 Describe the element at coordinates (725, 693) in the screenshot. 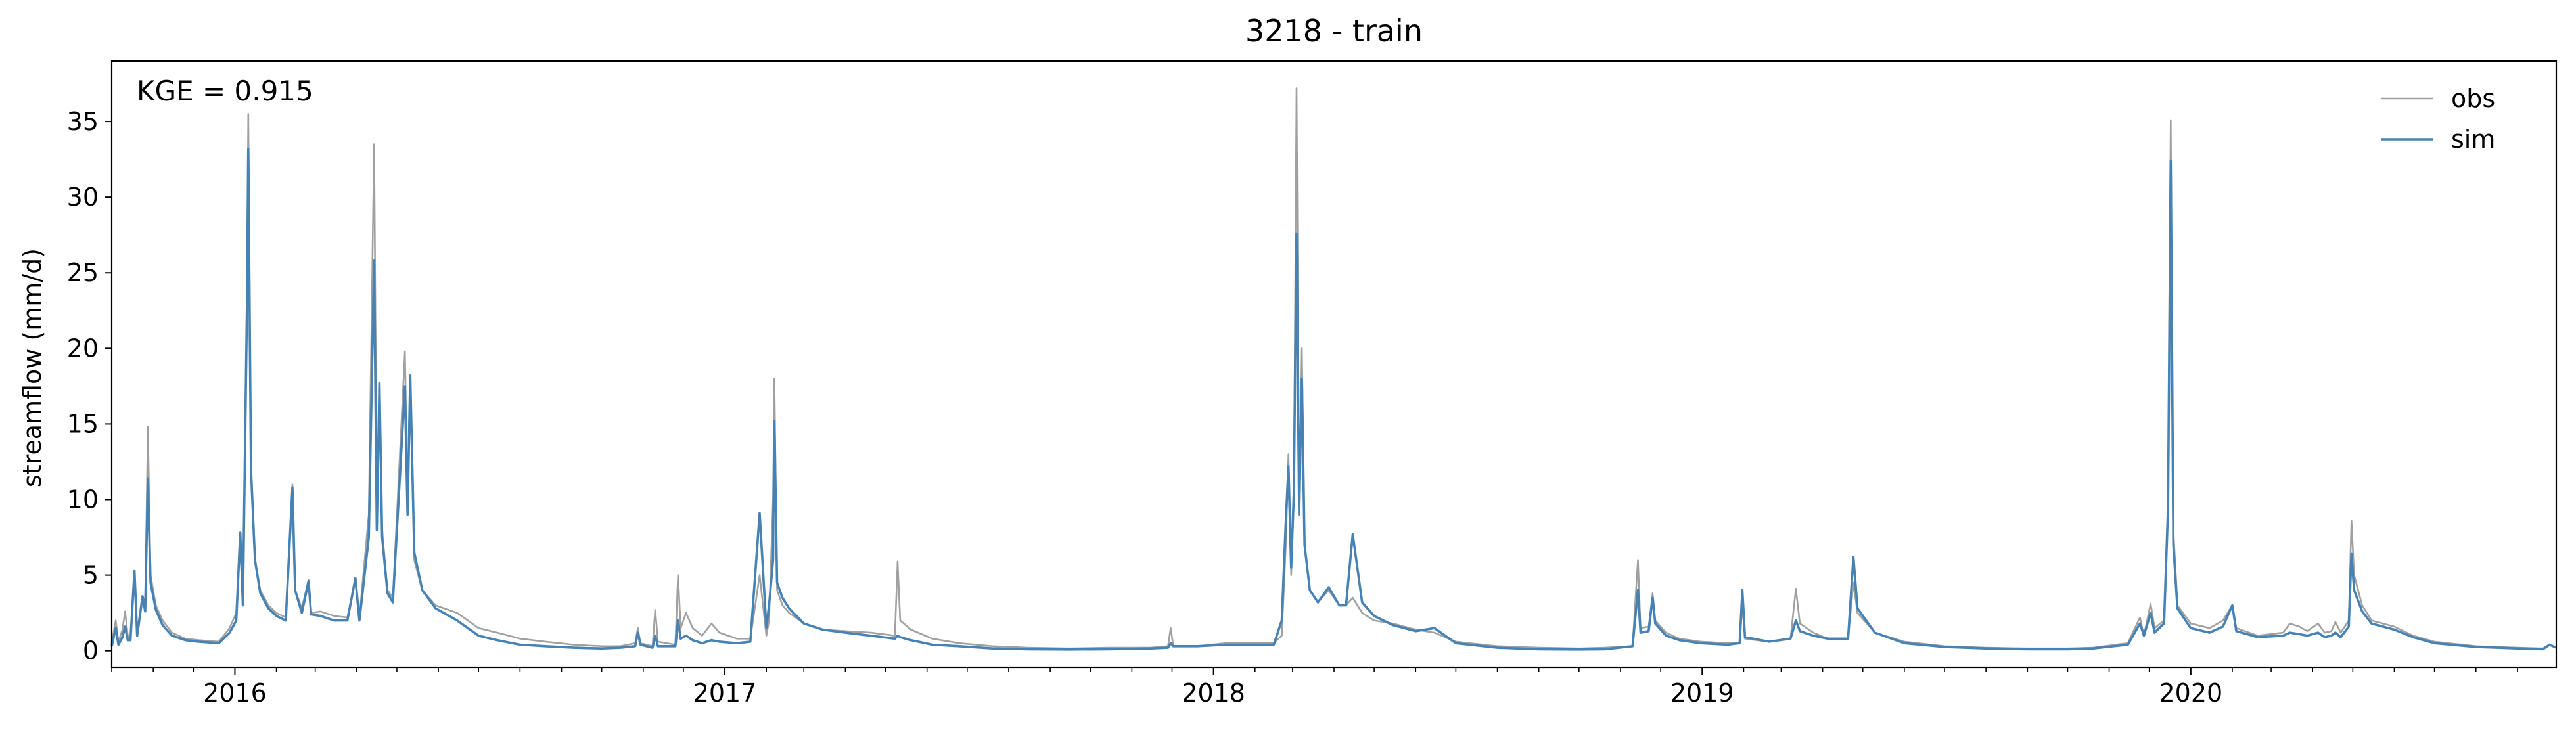

I see `x-tick-label: 2017` at that location.